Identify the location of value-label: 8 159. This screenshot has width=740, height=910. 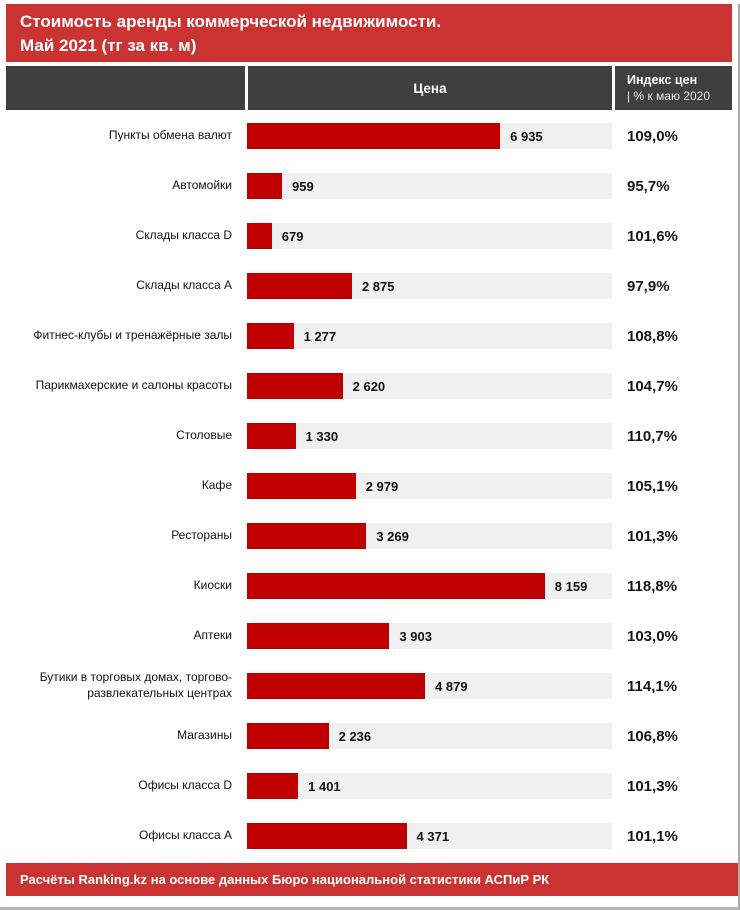
(571, 586).